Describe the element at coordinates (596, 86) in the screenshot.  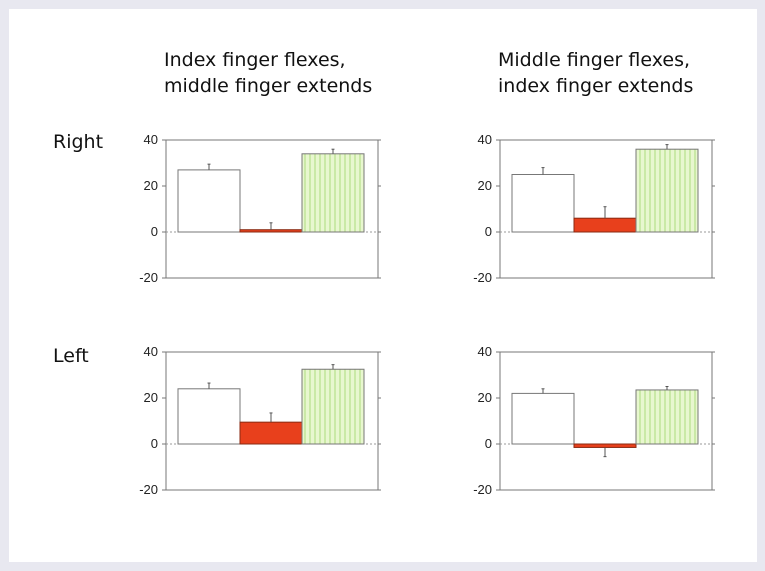
I see `column-title-right-line2: index finger extends` at that location.